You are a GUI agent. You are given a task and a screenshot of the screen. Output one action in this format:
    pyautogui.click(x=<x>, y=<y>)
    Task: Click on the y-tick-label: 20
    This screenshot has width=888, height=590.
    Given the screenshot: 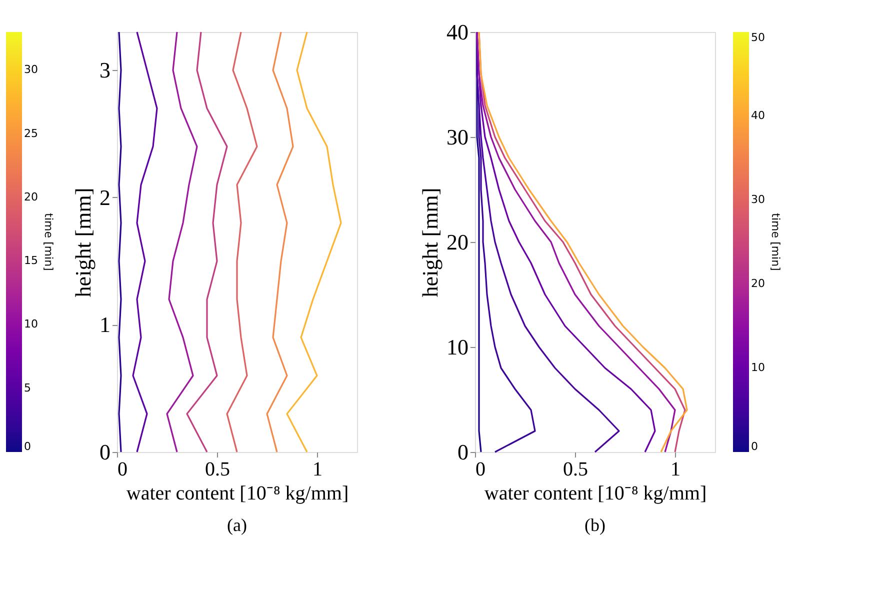 What is the action you would take?
    pyautogui.click(x=457, y=242)
    